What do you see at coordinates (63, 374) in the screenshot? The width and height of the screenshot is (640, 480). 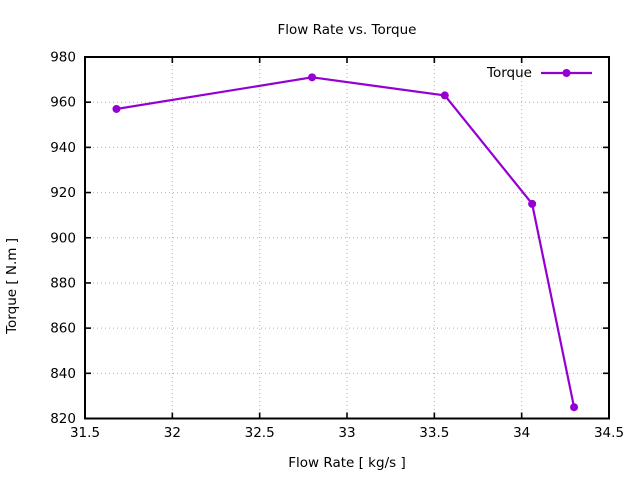 I see `y-tick-label: 840` at bounding box center [63, 374].